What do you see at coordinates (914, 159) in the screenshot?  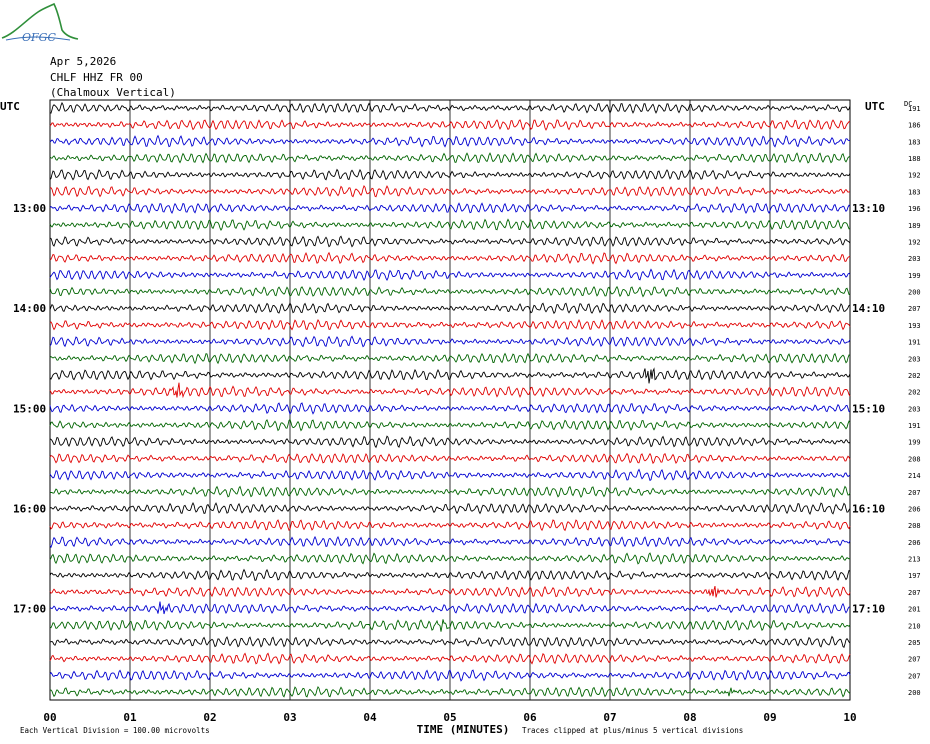 I see `dc-offset-label: 188` at bounding box center [914, 159].